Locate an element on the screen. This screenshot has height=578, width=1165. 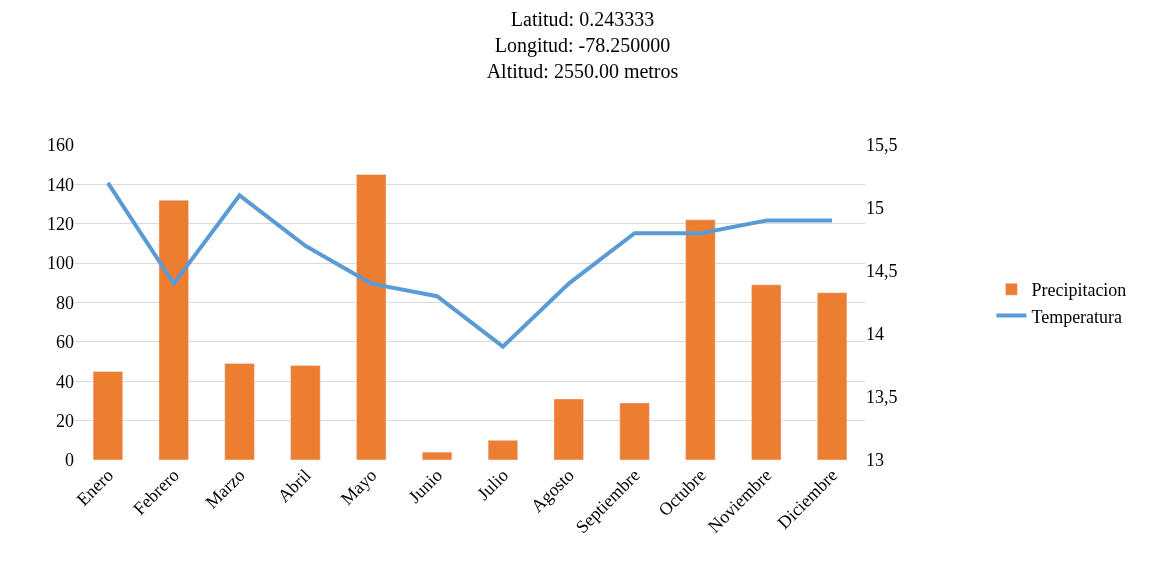
legend-label: Temperatura is located at coordinates (1077, 316).